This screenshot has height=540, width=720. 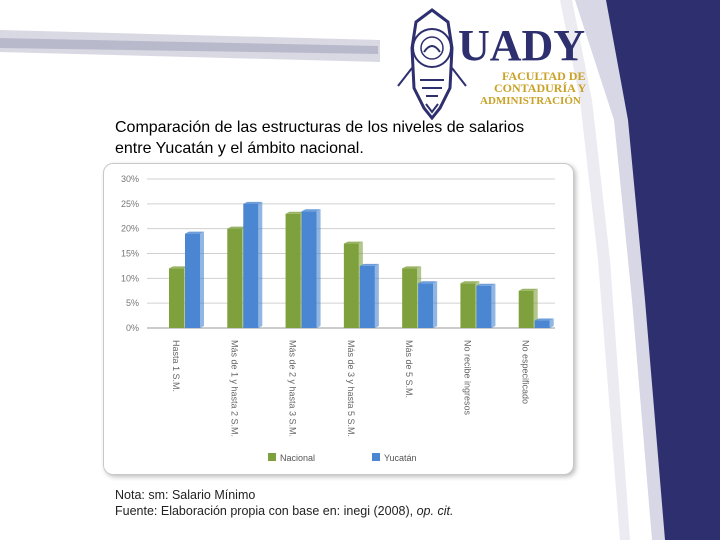 What do you see at coordinates (176, 366) in the screenshot?
I see `x-tick-label: Hasta 1 S.M.` at bounding box center [176, 366].